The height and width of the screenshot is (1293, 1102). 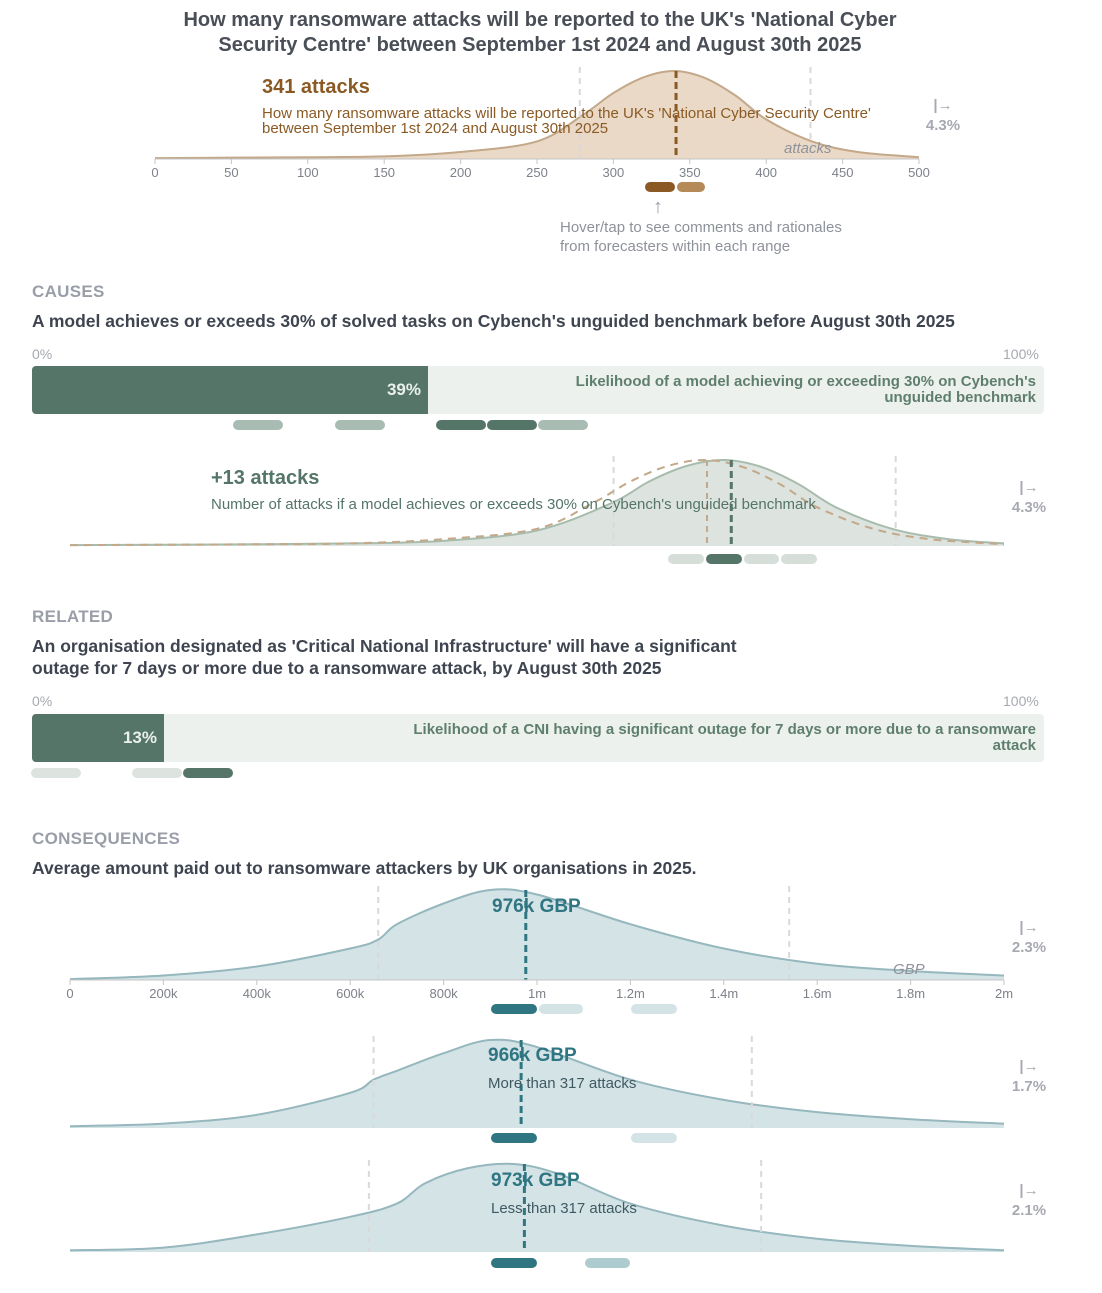 What do you see at coordinates (1029, 1086) in the screenshot?
I see `consequences-more-rate-value: 1.7%` at bounding box center [1029, 1086].